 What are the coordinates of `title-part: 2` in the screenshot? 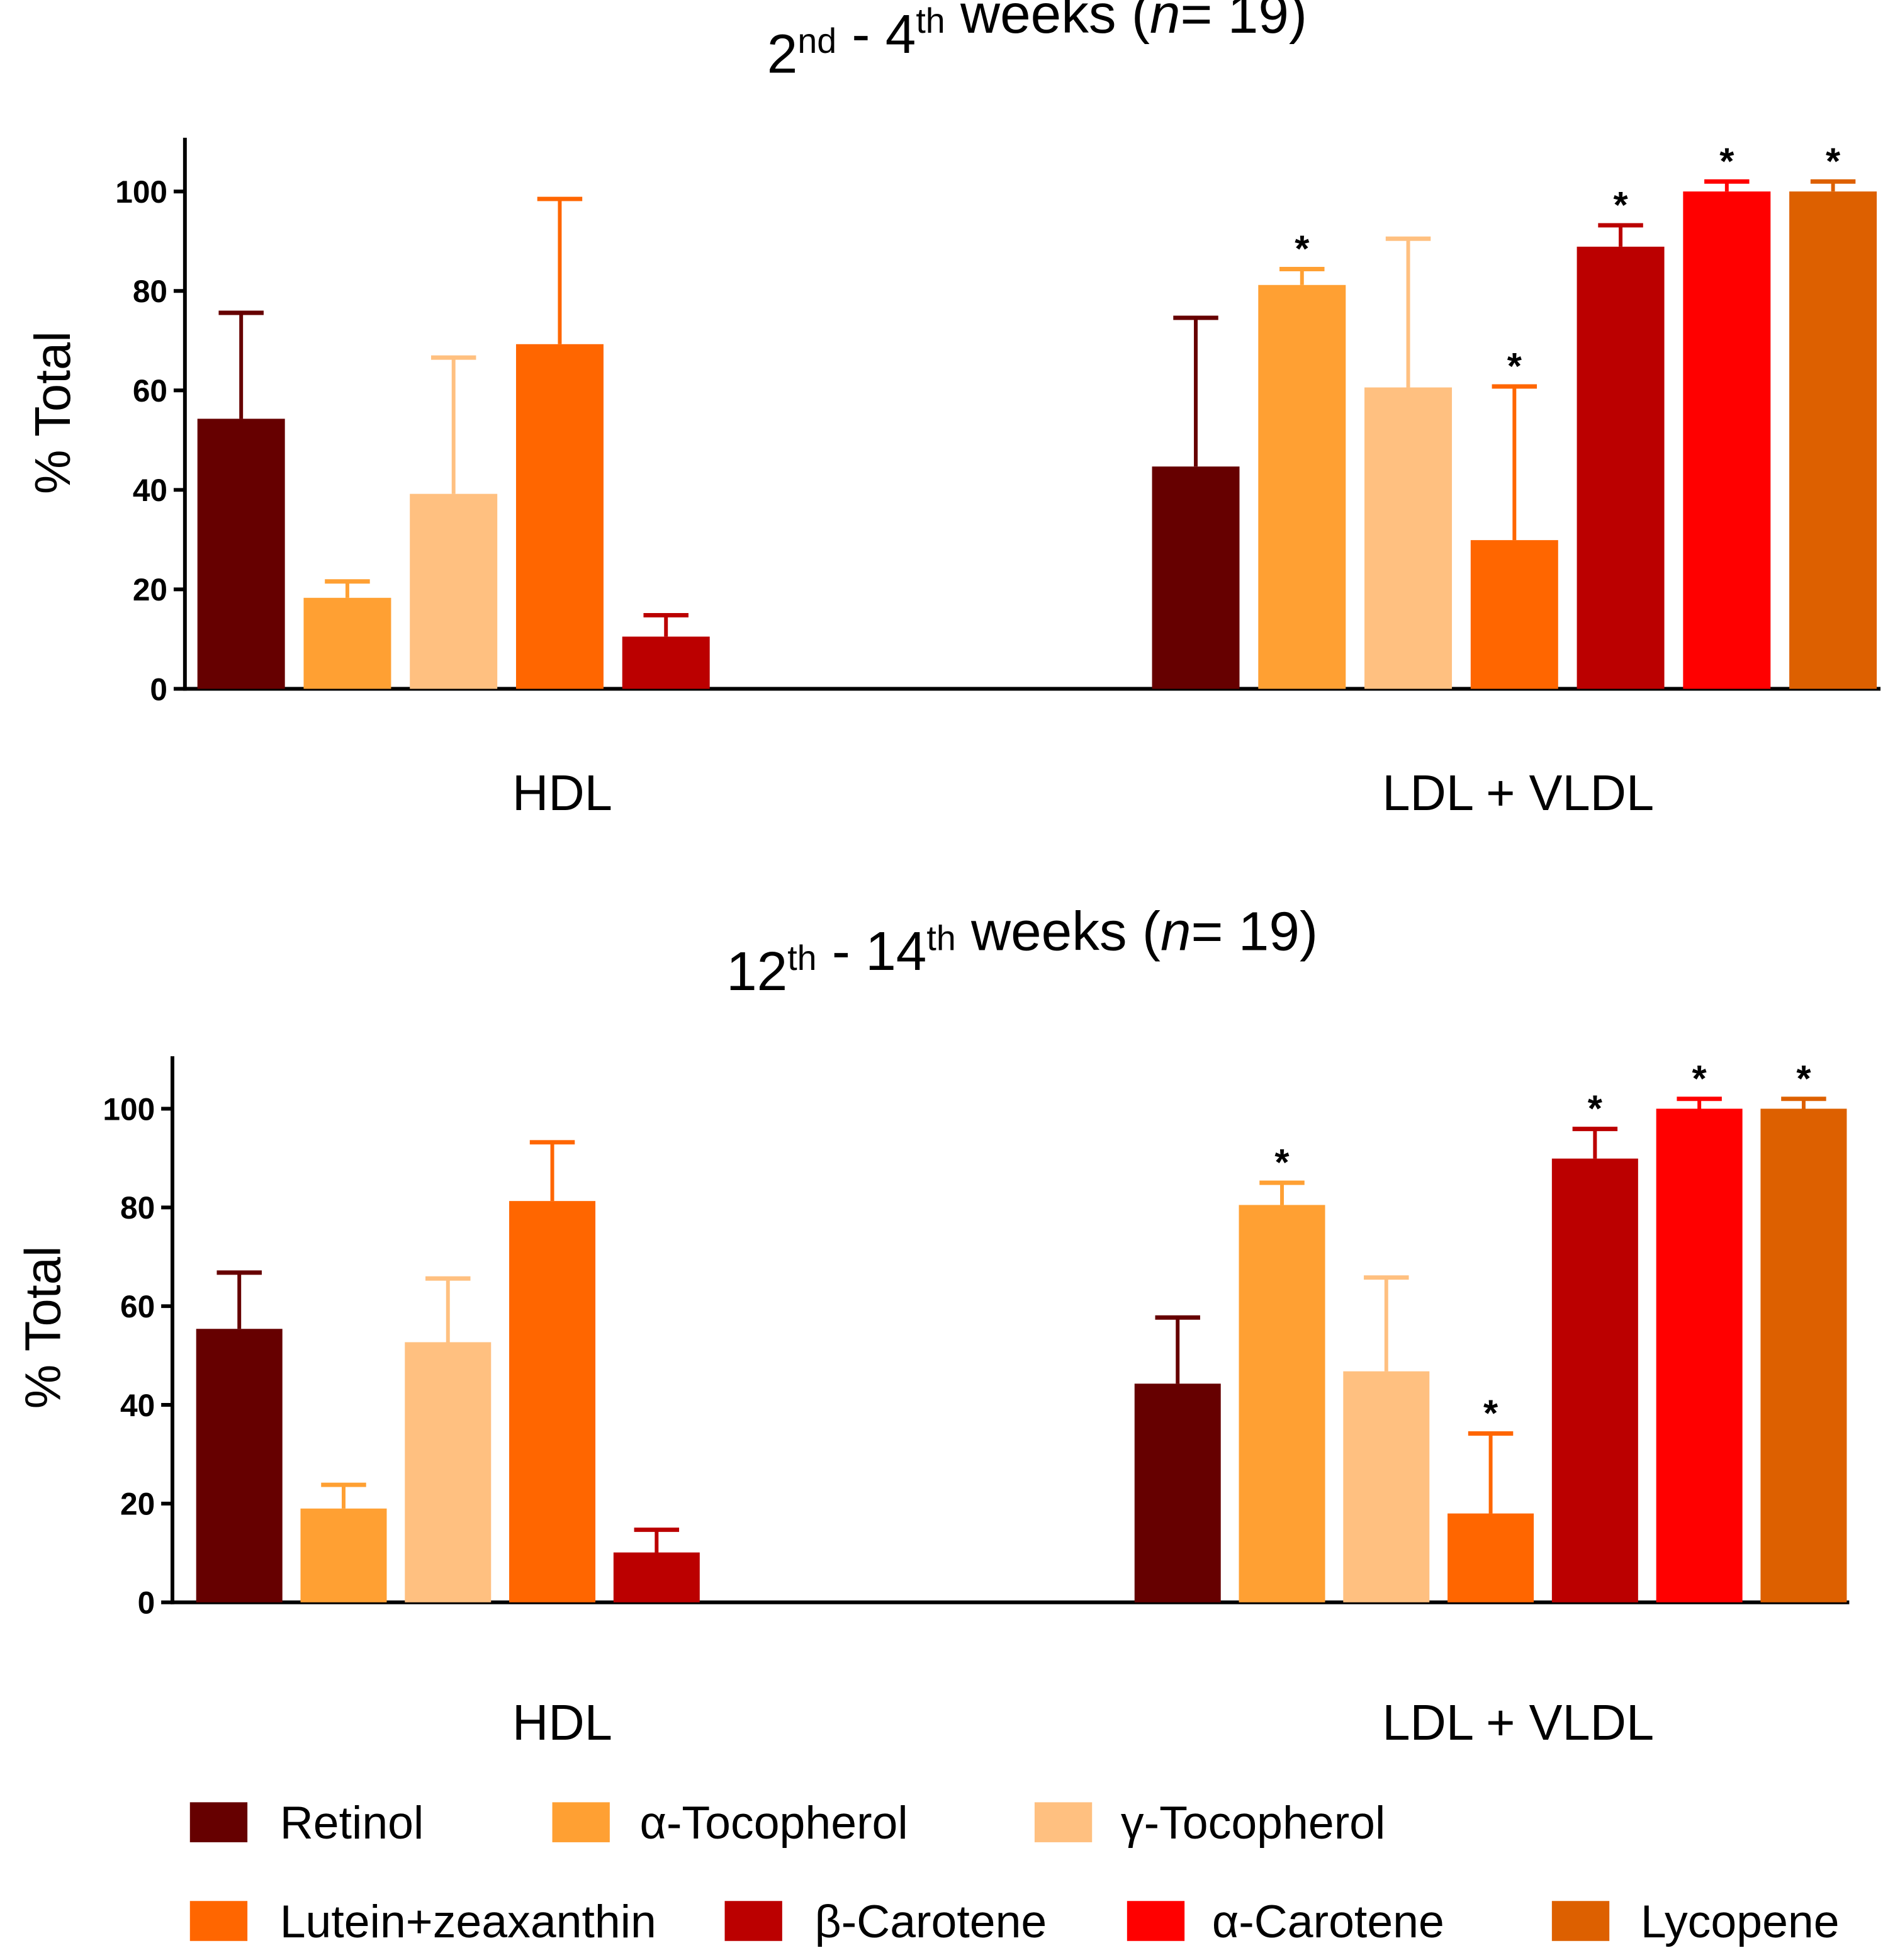 It's located at (783, 54).